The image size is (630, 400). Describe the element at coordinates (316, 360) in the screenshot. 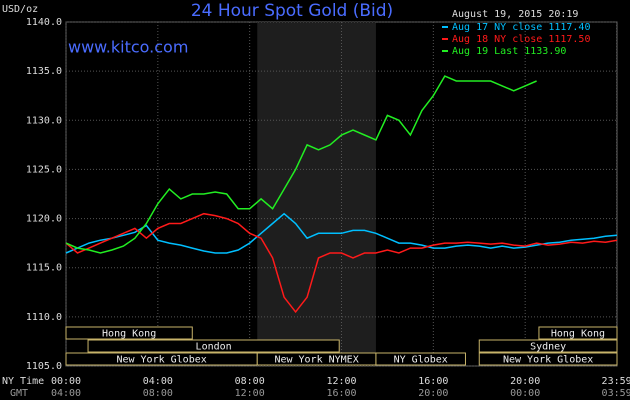

I see `session-label: New York NYMEX` at that location.